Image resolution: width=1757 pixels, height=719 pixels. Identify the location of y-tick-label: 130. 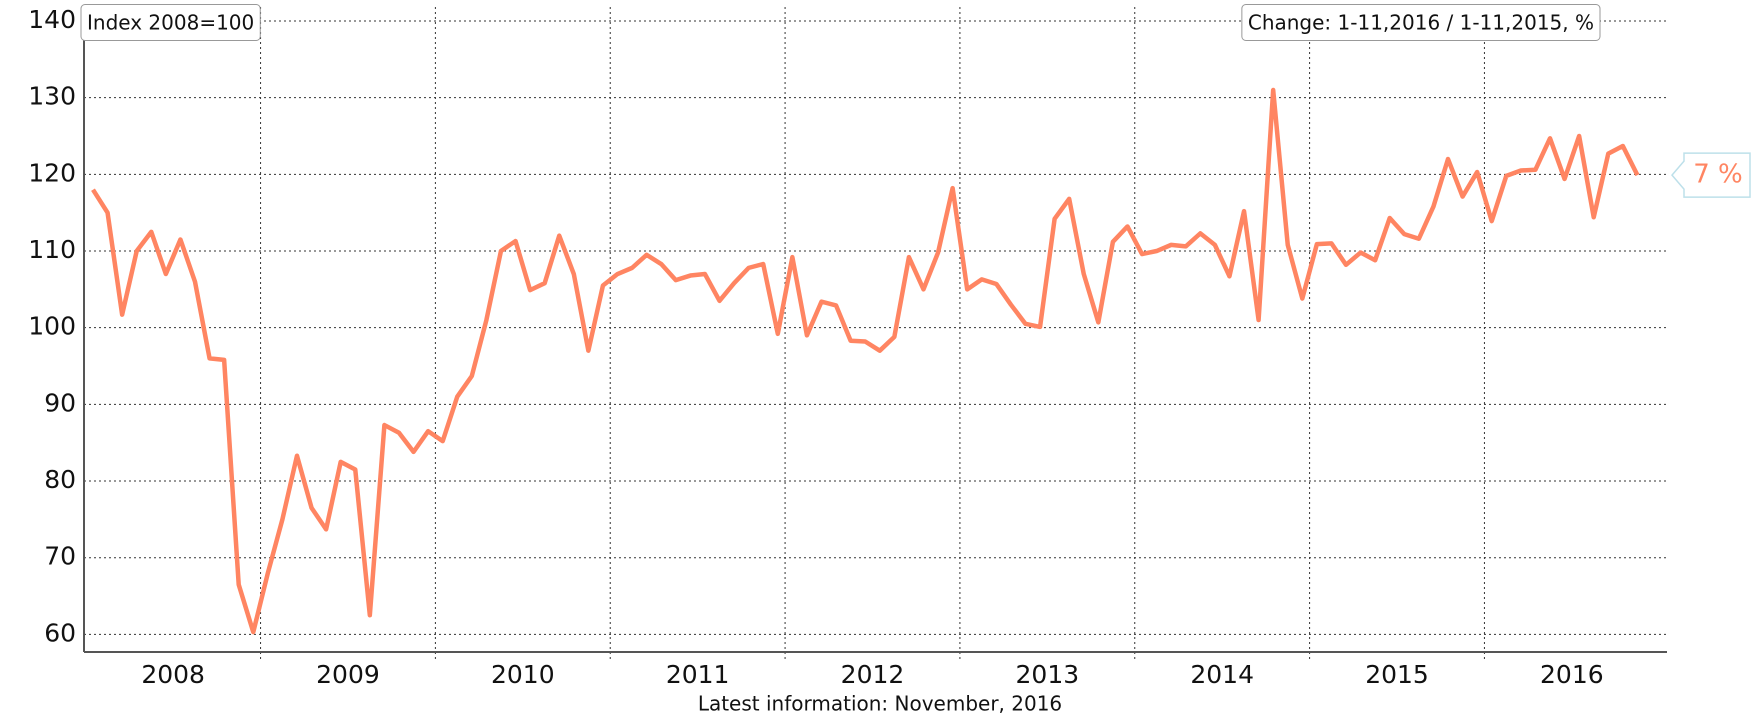
(52, 96).